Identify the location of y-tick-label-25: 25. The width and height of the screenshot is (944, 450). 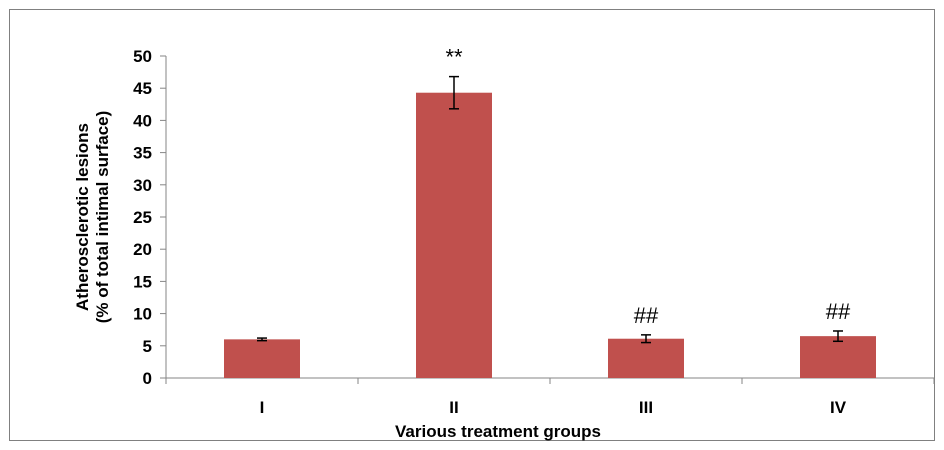
(142, 217).